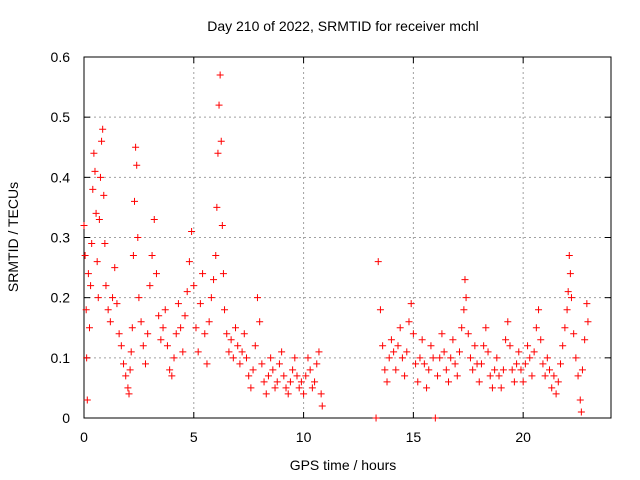  What do you see at coordinates (61, 177) in the screenshot?
I see `y-tick-label: 0.4` at bounding box center [61, 177].